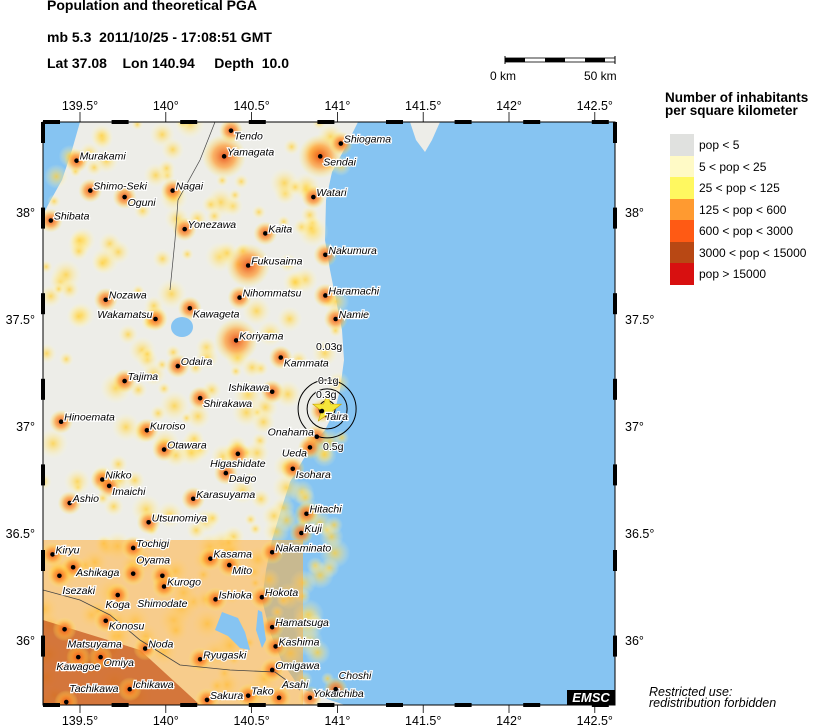  What do you see at coordinates (180, 518) in the screenshot?
I see `city-label: Utsunomiya` at bounding box center [180, 518].